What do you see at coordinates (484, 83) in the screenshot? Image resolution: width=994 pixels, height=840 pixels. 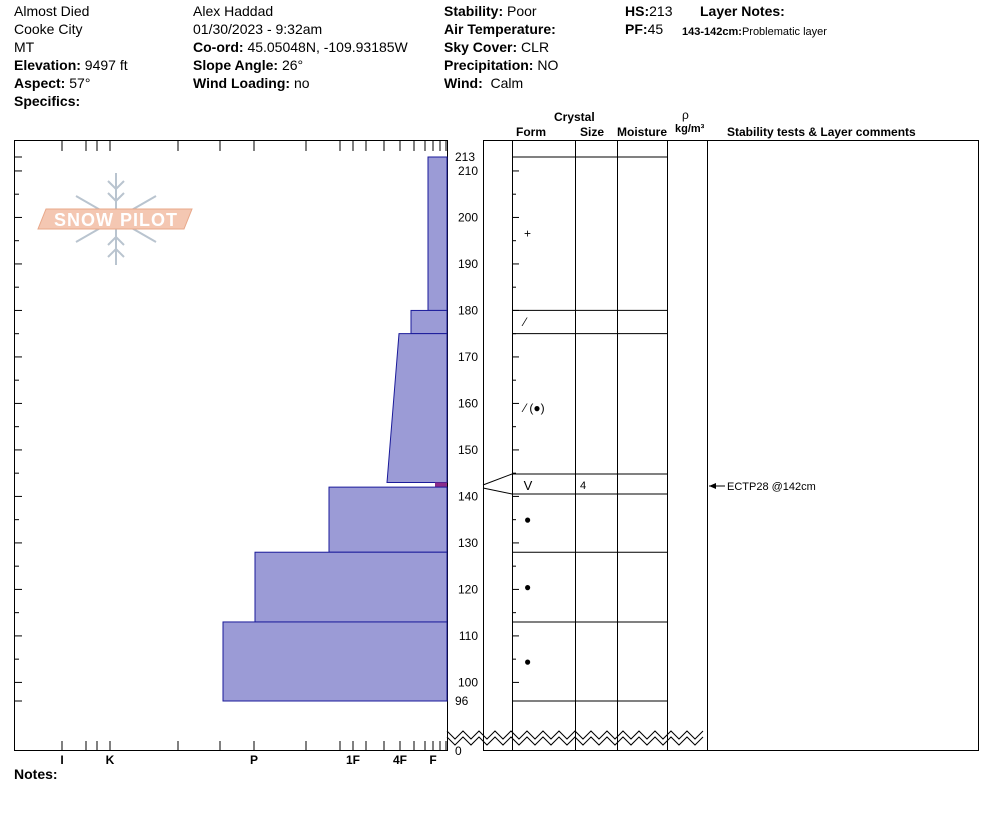 I see `wind: Wind: Calm` at bounding box center [484, 83].